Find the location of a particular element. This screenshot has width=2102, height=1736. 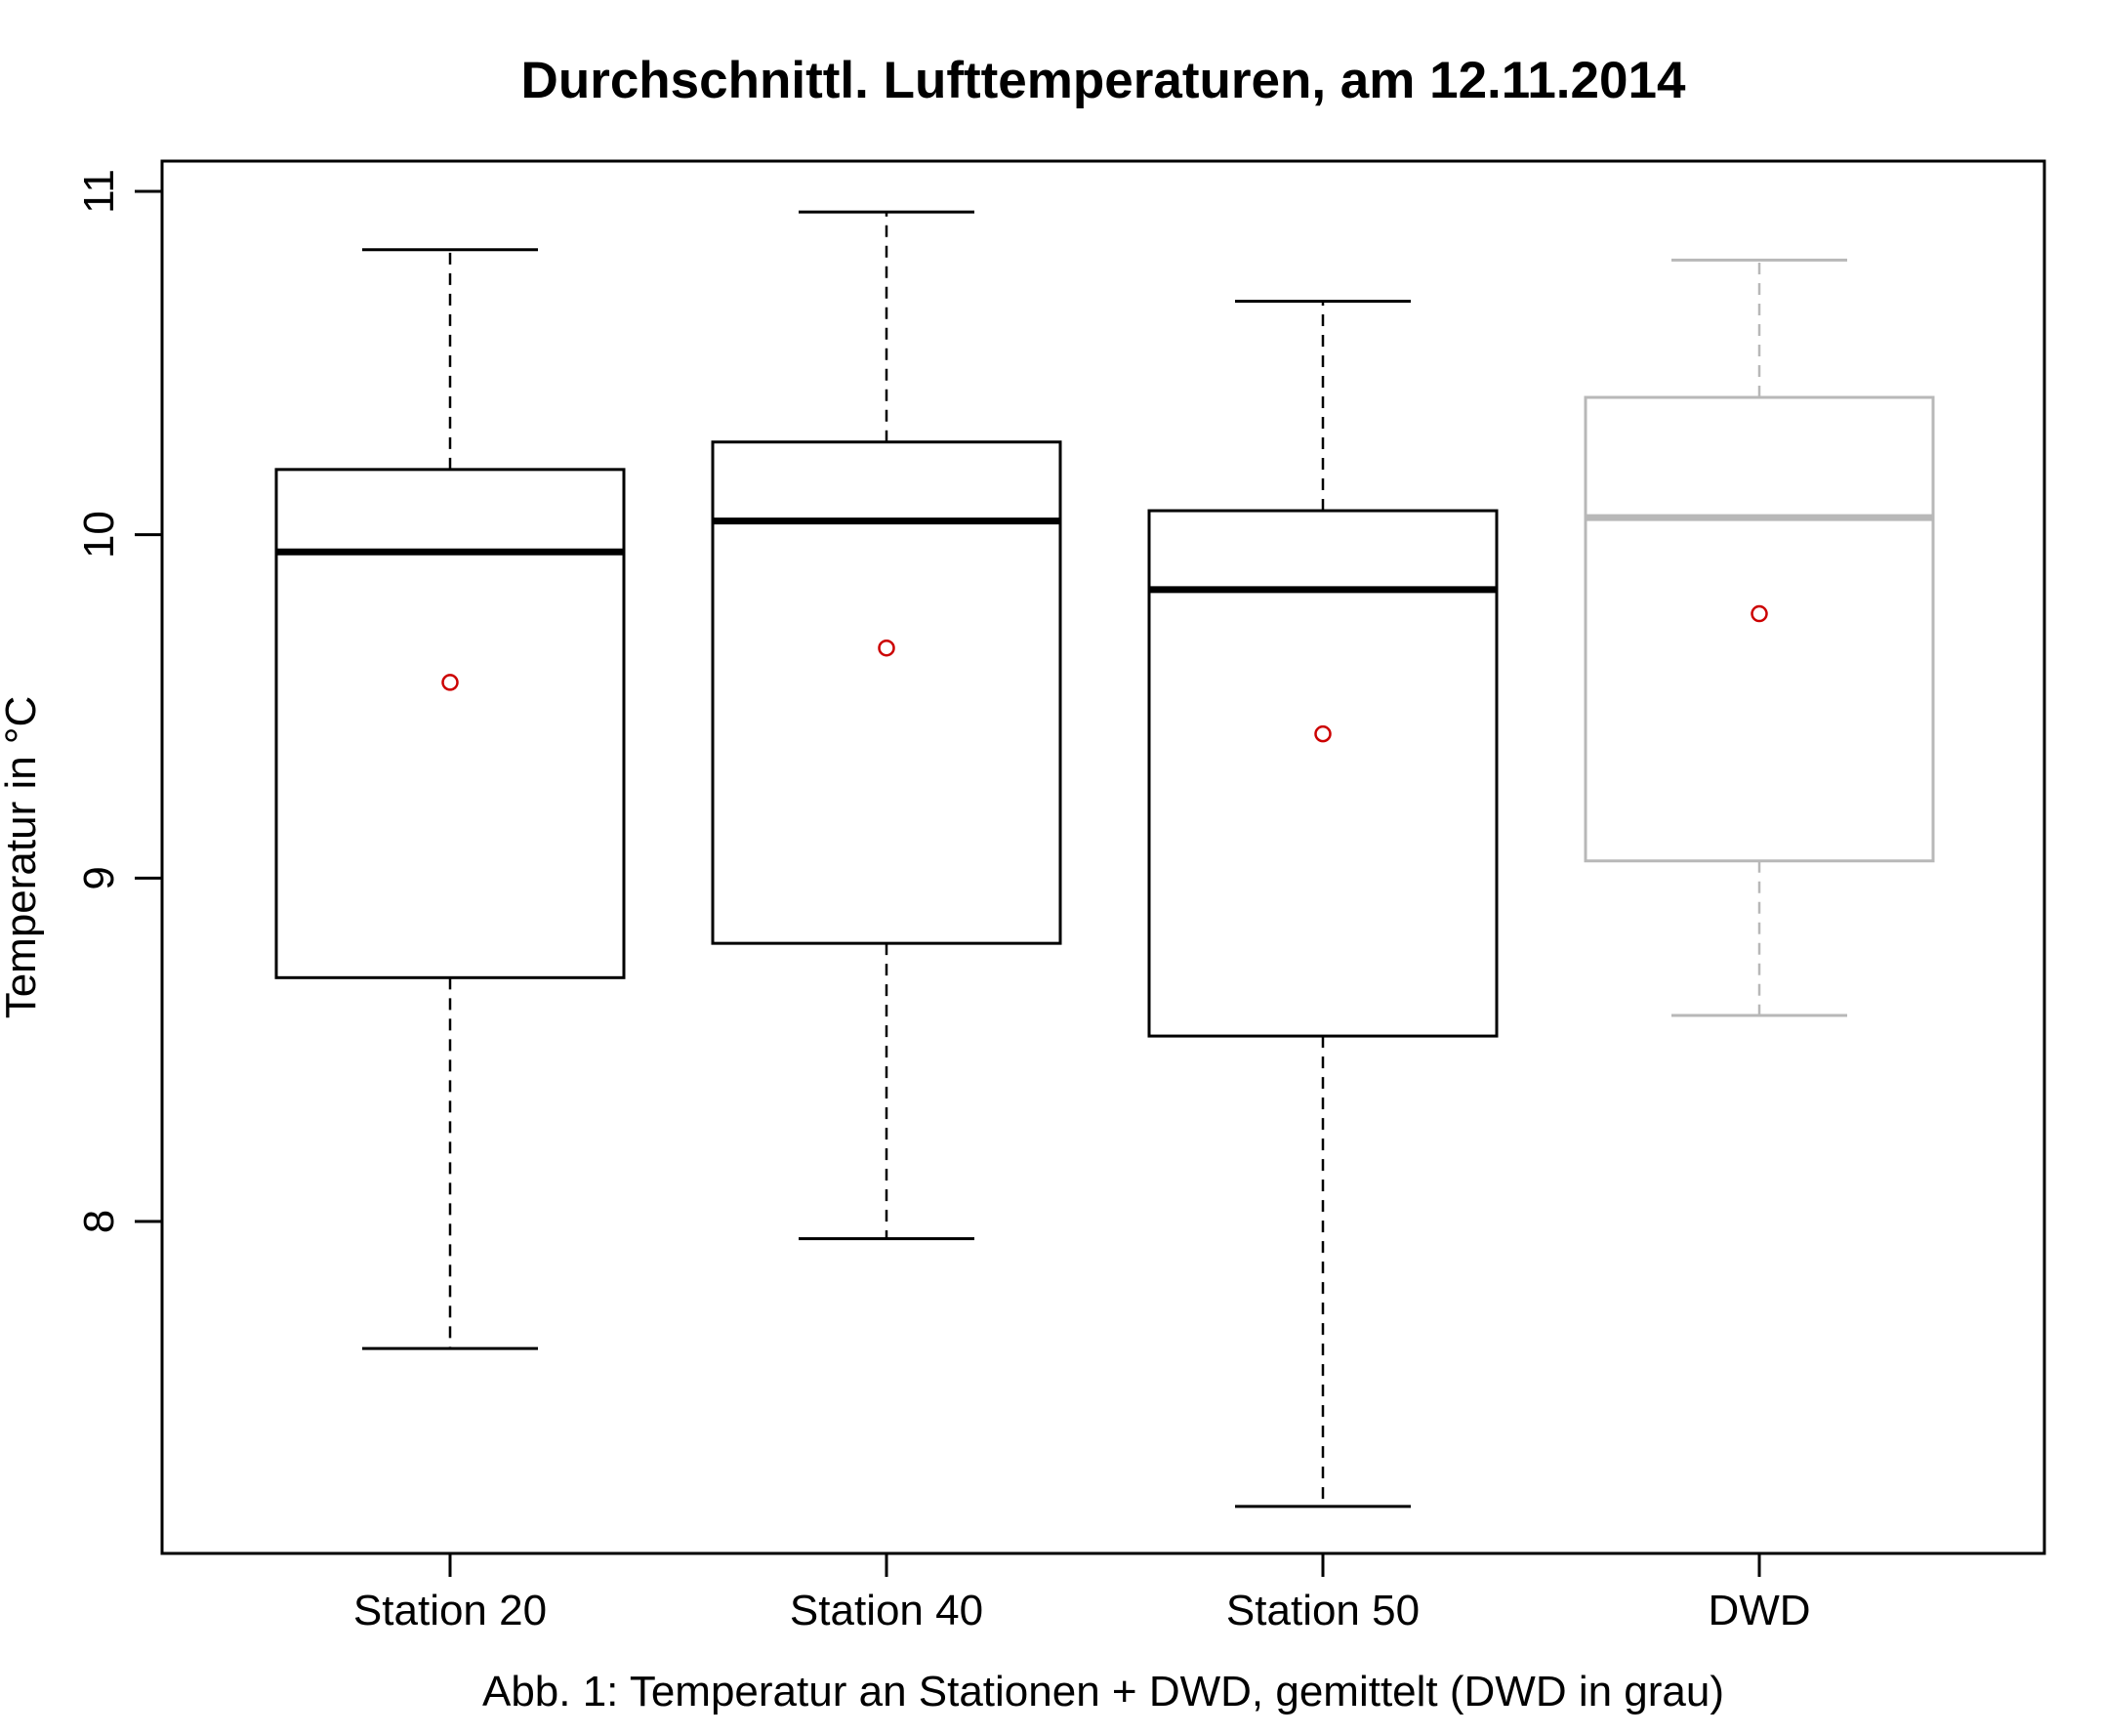

y-axis-label: Temperatur in °C is located at coordinates (22, 857).